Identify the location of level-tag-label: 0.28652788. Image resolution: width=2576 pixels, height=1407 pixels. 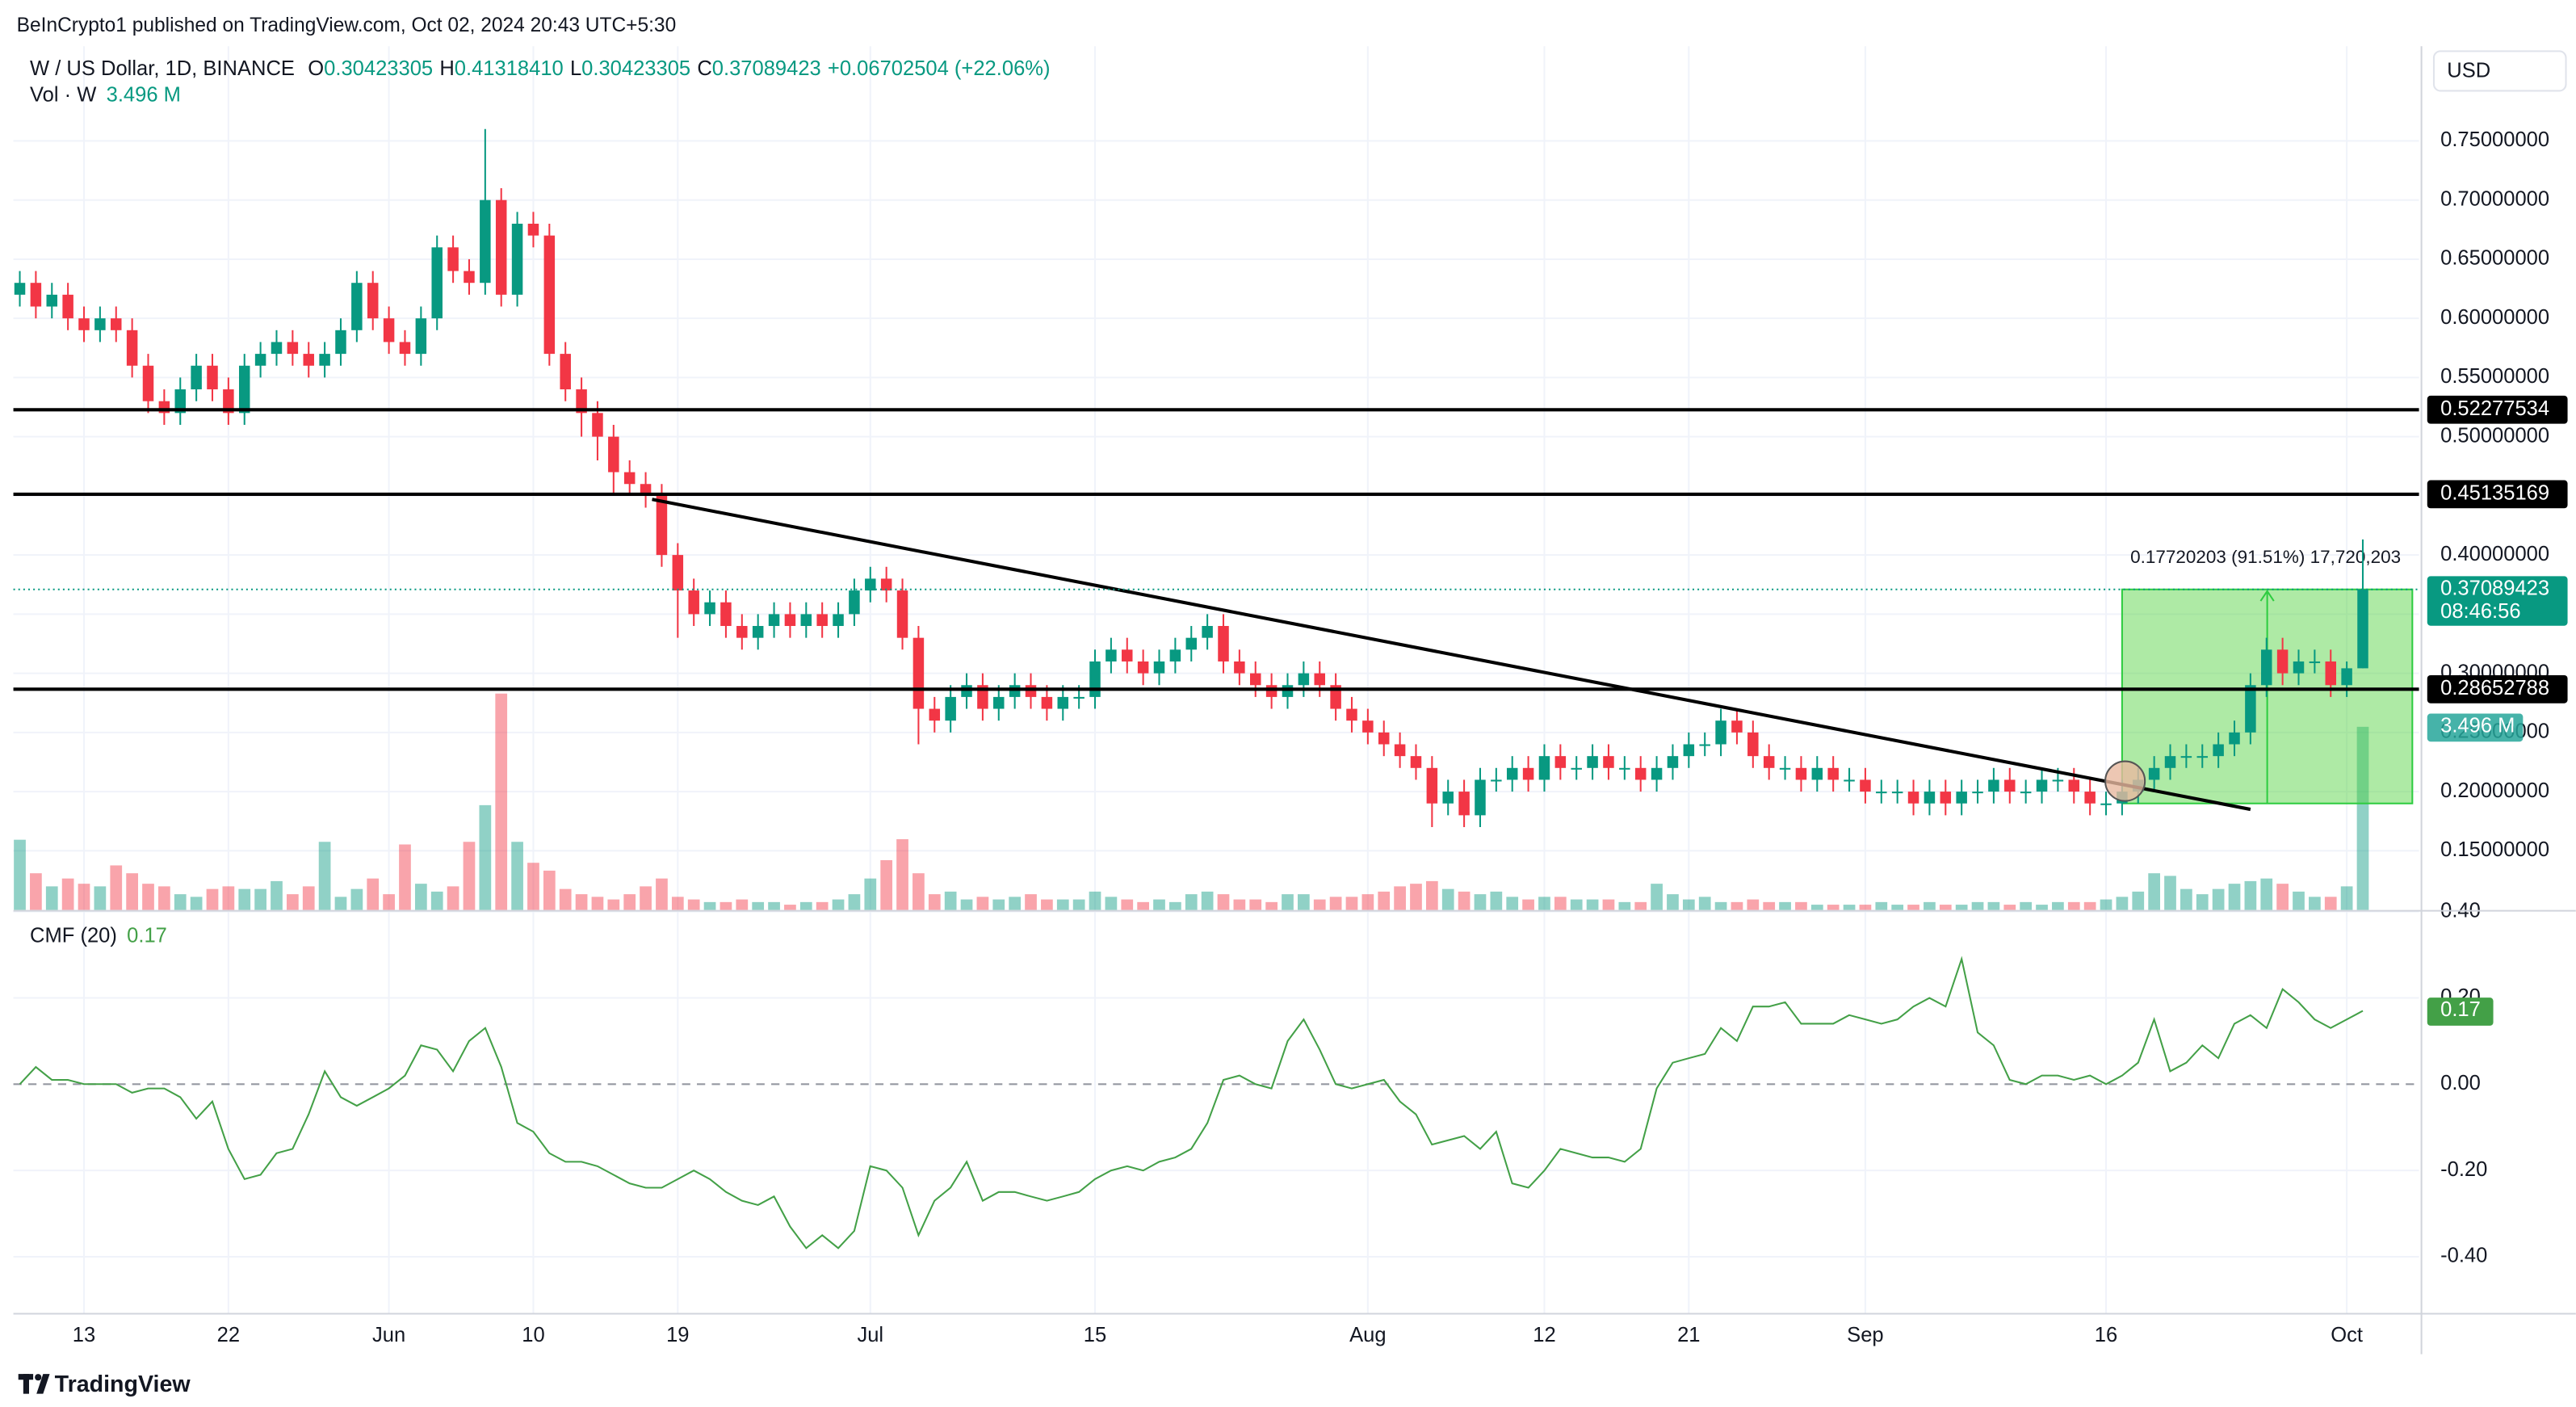
(2494, 688).